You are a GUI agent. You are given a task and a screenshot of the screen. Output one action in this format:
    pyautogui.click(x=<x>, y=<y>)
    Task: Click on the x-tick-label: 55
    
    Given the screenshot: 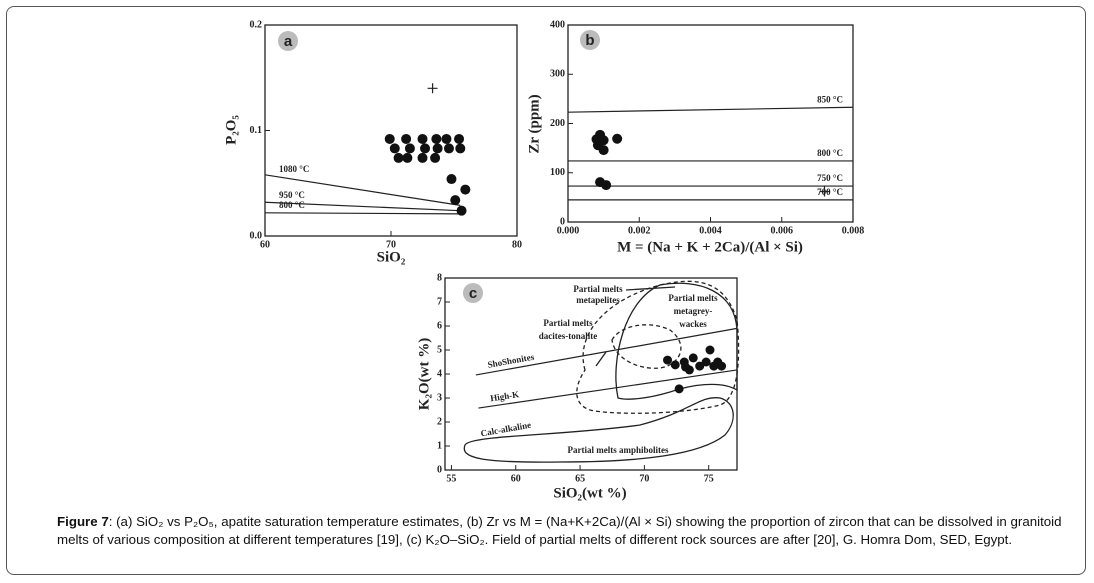 What is the action you would take?
    pyautogui.click(x=451, y=478)
    